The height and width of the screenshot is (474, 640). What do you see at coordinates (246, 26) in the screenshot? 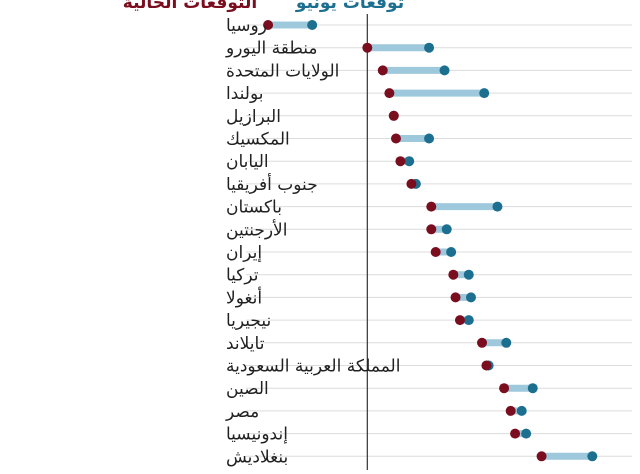
I see `category-label: روسيا` at bounding box center [246, 26].